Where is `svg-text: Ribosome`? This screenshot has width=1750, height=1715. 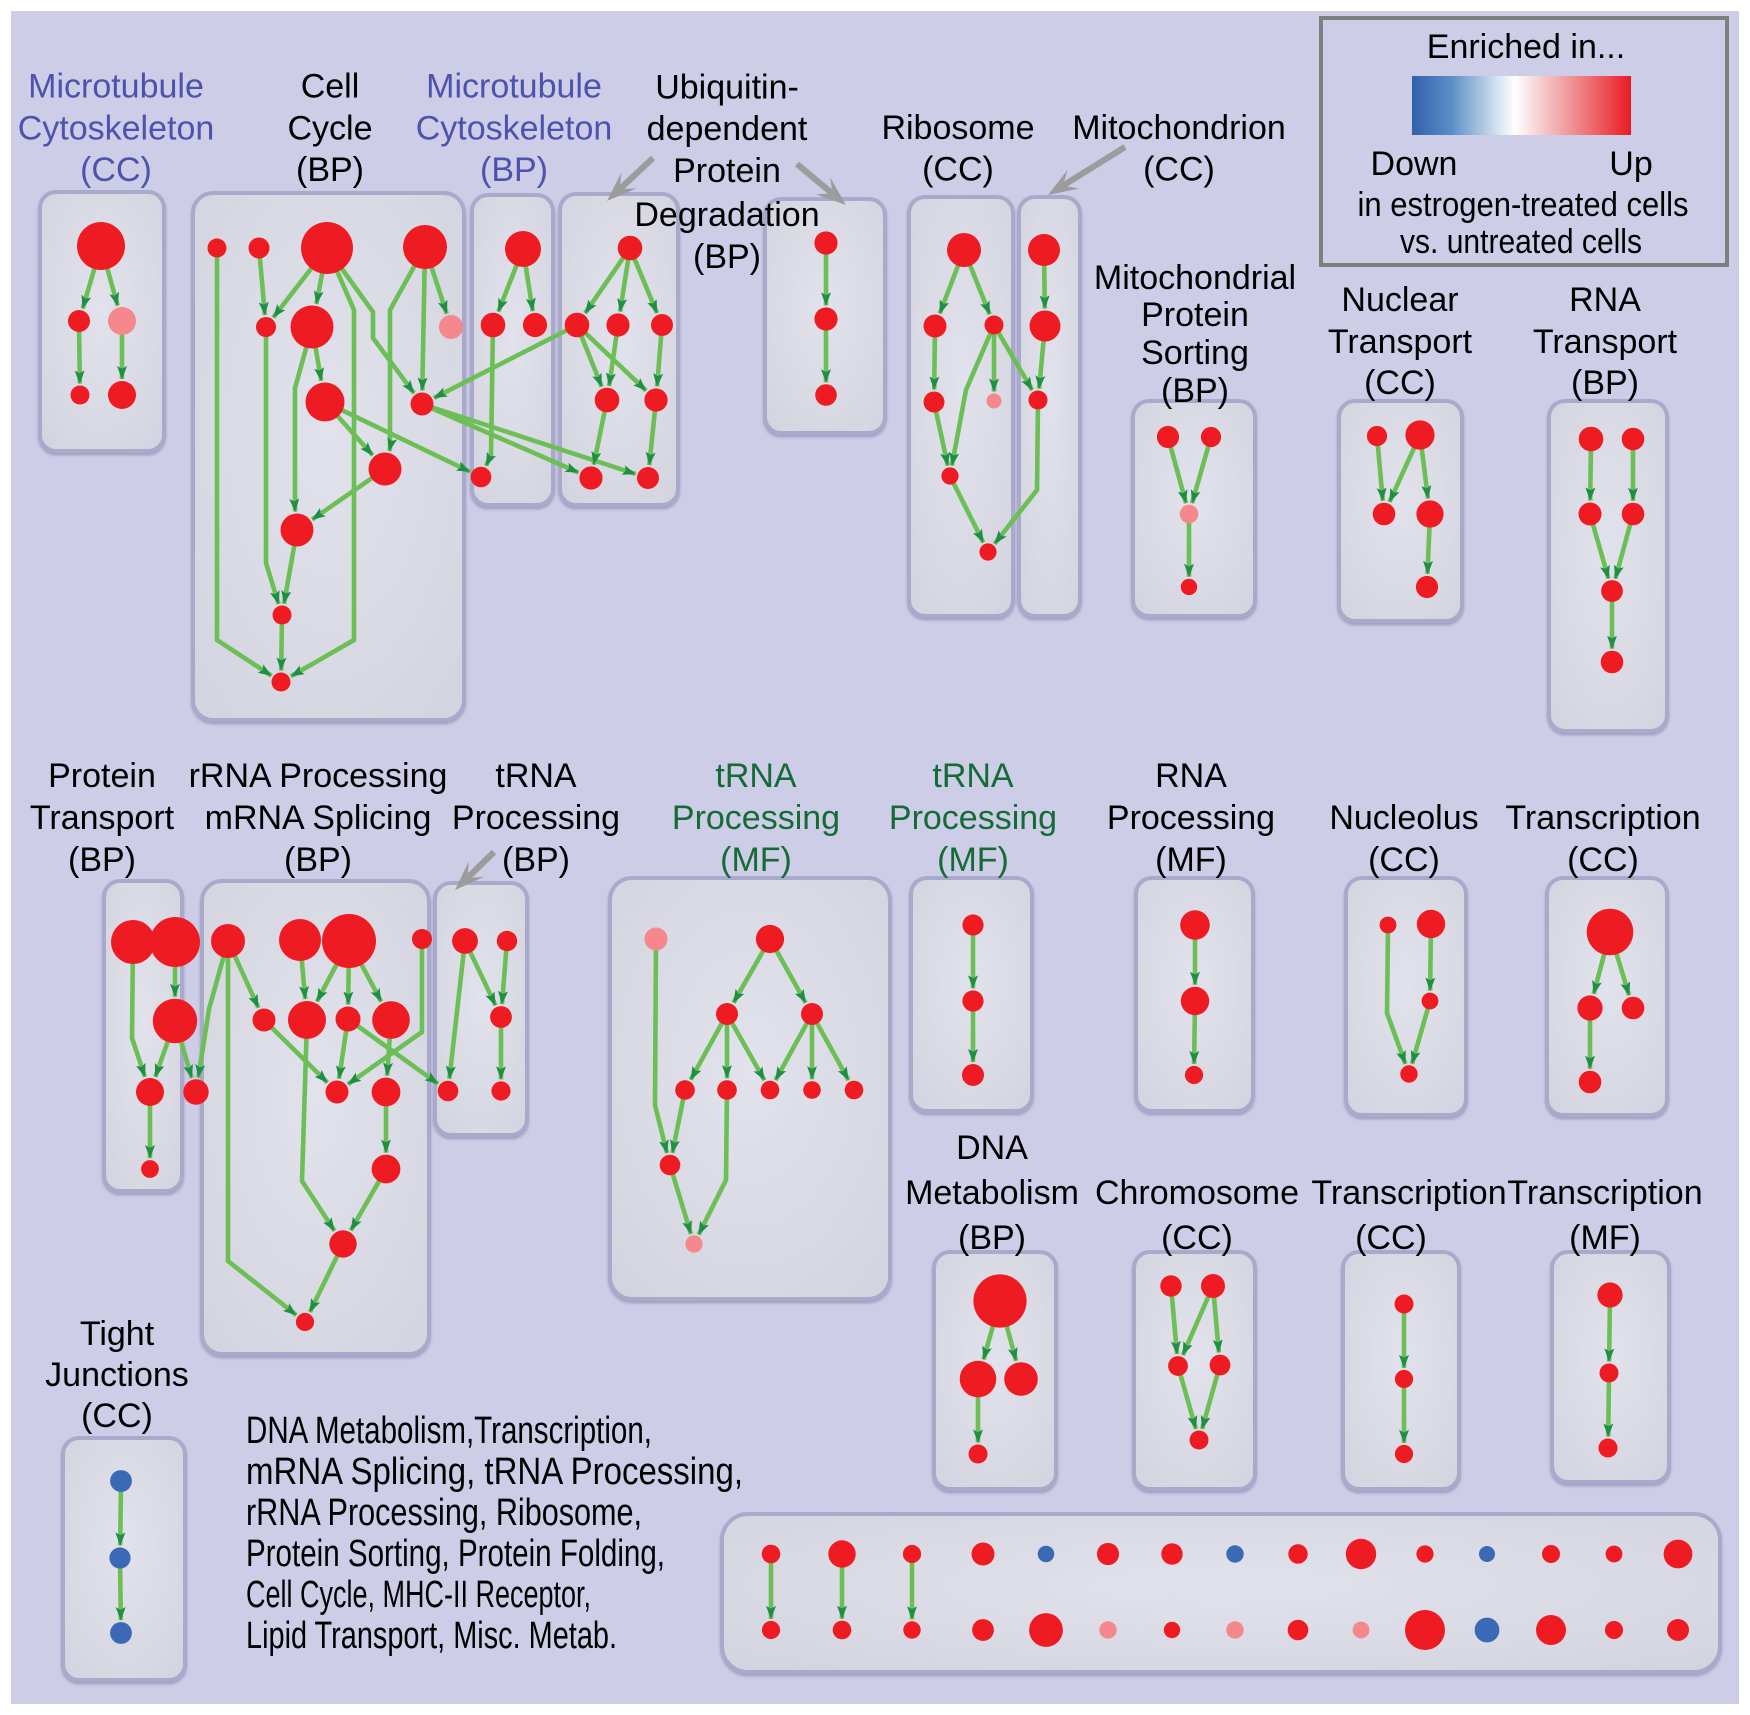
svg-text: Ribosome is located at coordinates (957, 128).